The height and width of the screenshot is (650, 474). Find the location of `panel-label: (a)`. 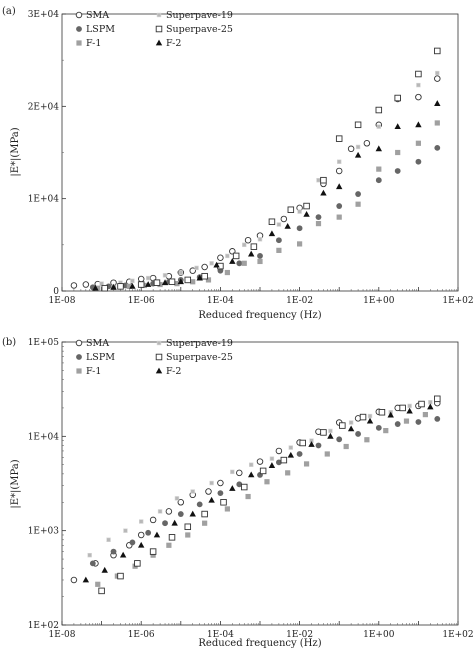

panel-label: (a) is located at coordinates (9, 11).